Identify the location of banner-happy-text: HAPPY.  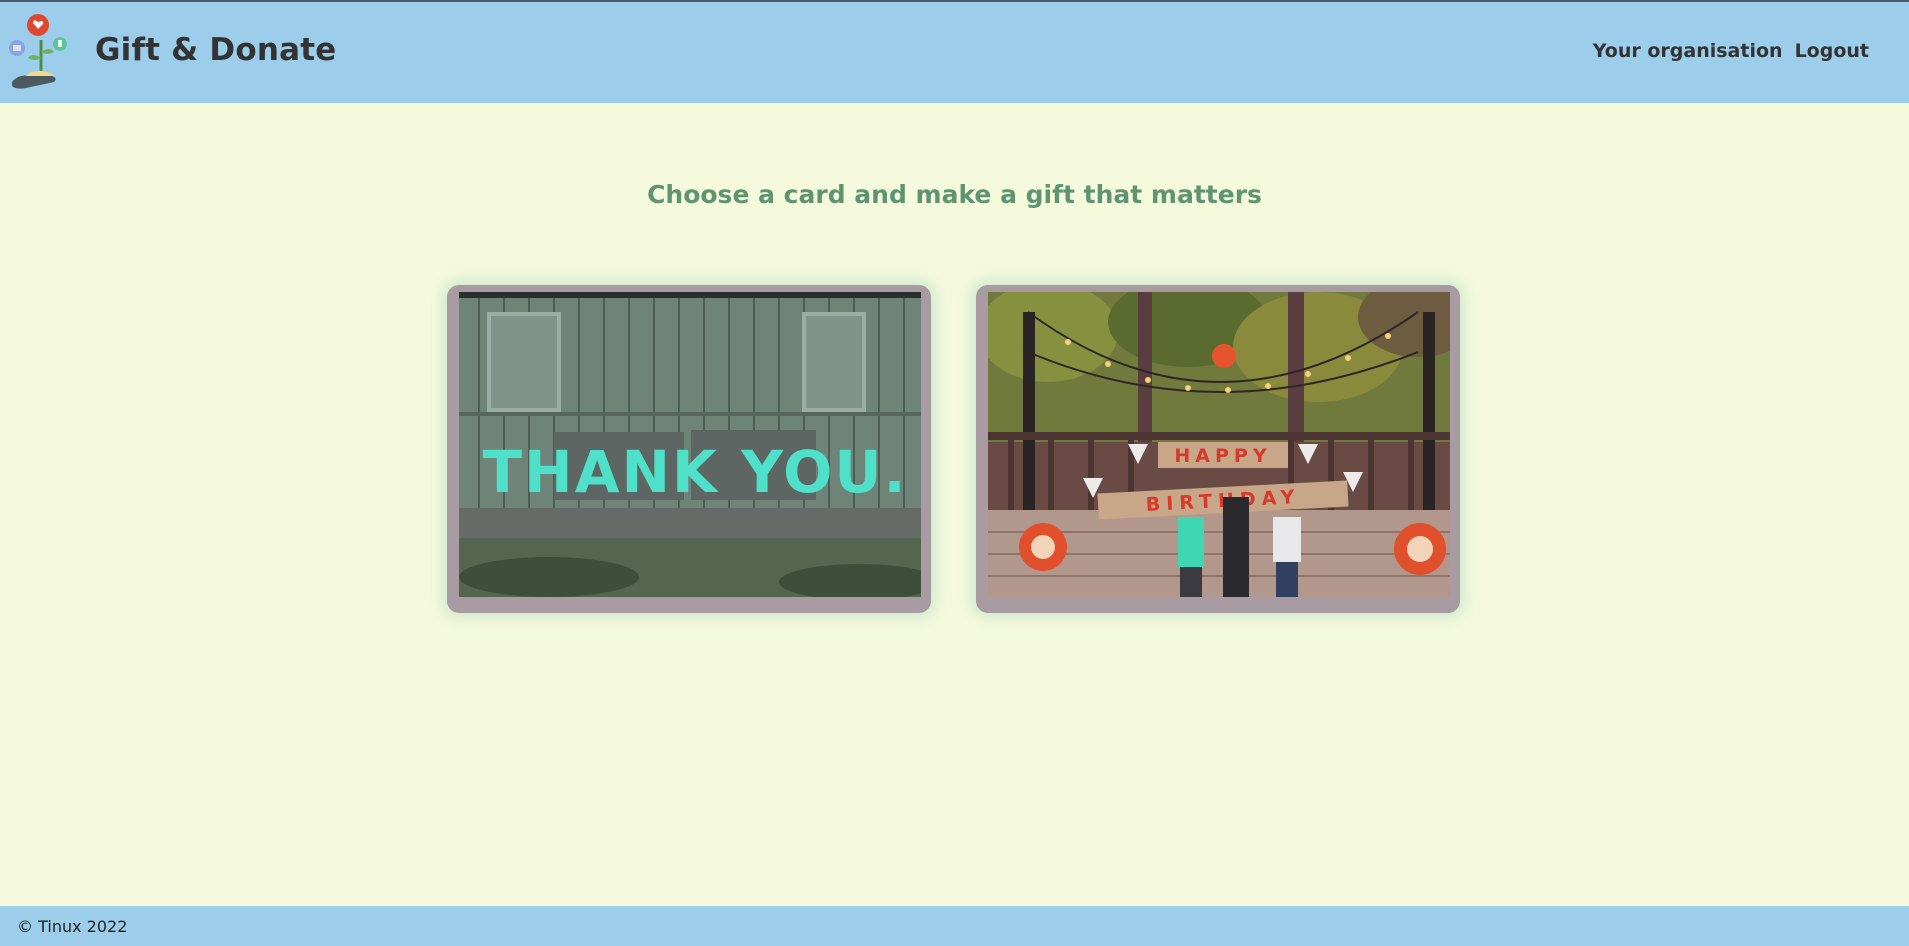
(1222, 456).